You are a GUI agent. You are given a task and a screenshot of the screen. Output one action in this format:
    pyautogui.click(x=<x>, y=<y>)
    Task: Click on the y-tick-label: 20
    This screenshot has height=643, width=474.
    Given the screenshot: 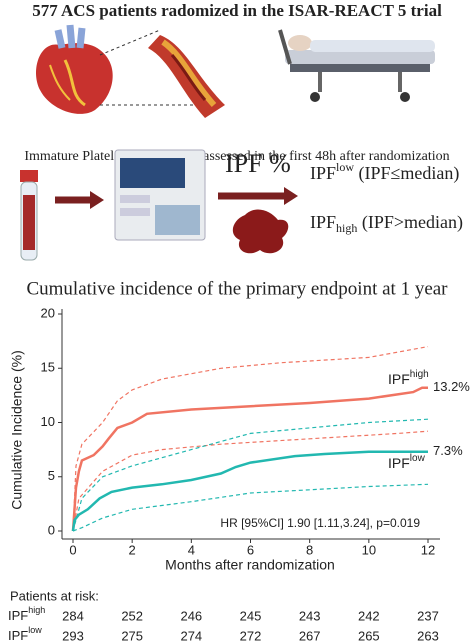 What is the action you would take?
    pyautogui.click(x=48, y=312)
    